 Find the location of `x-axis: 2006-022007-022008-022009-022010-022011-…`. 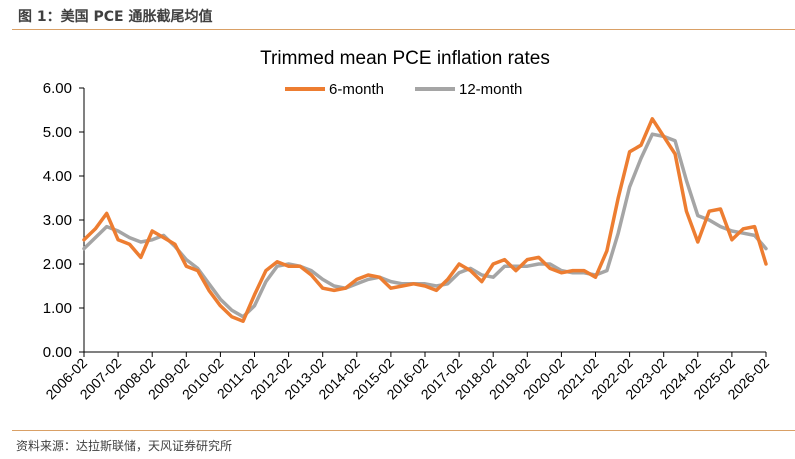

x-axis: 2006-022007-022008-022009-022010-022011-… is located at coordinates (407, 376).